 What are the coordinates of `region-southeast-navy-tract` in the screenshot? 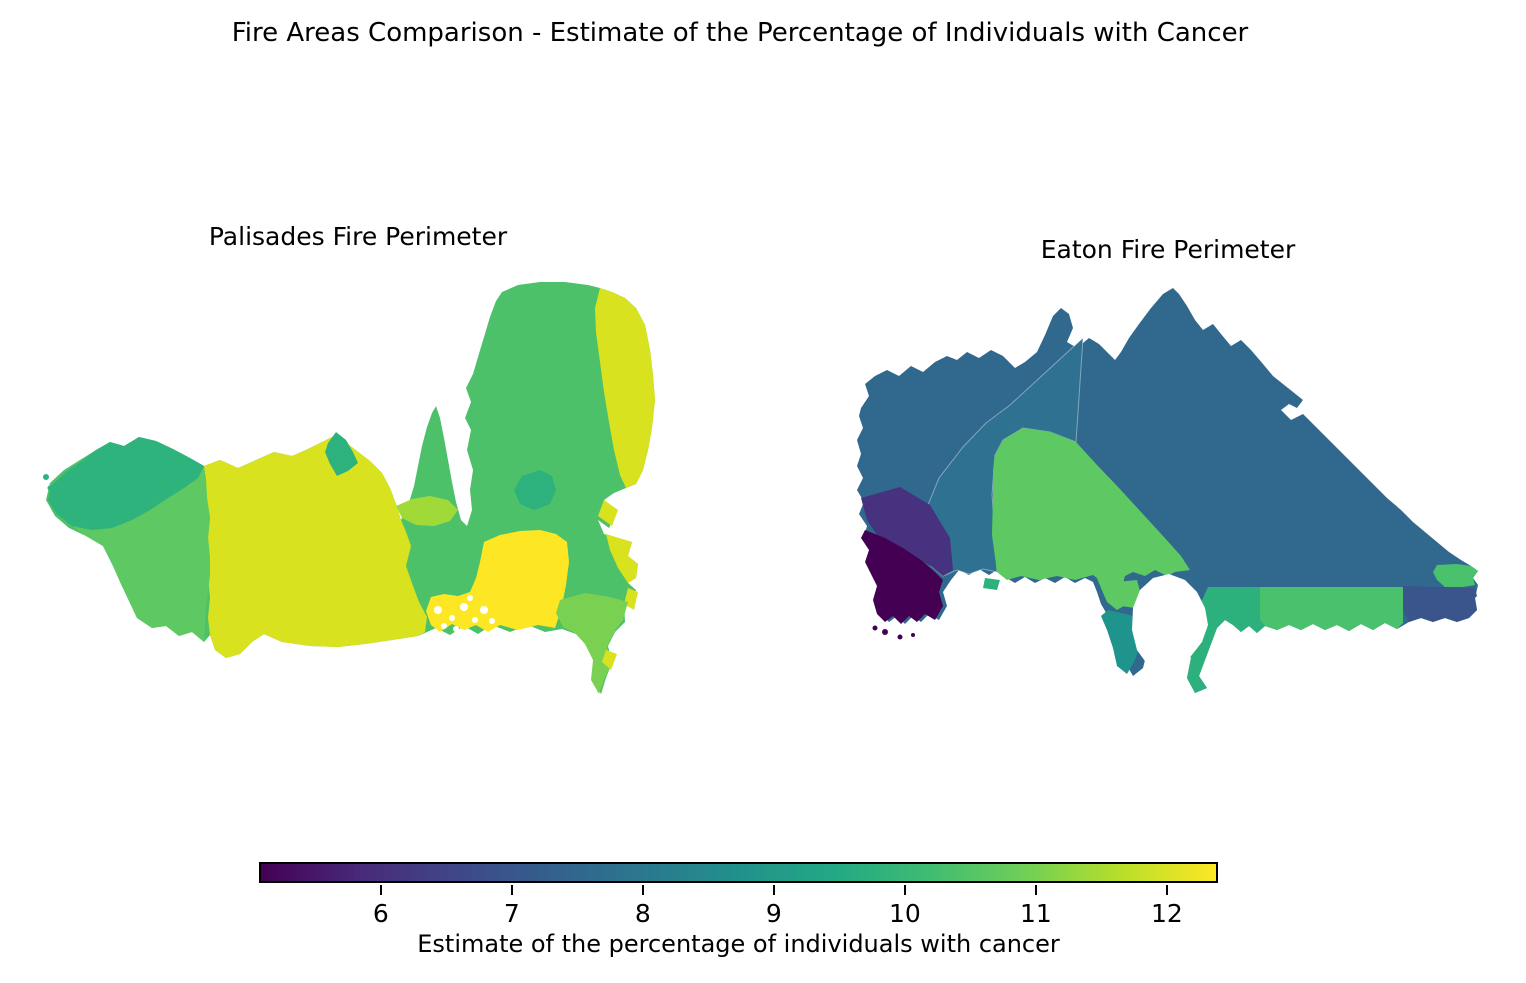 It's located at (1440, 604).